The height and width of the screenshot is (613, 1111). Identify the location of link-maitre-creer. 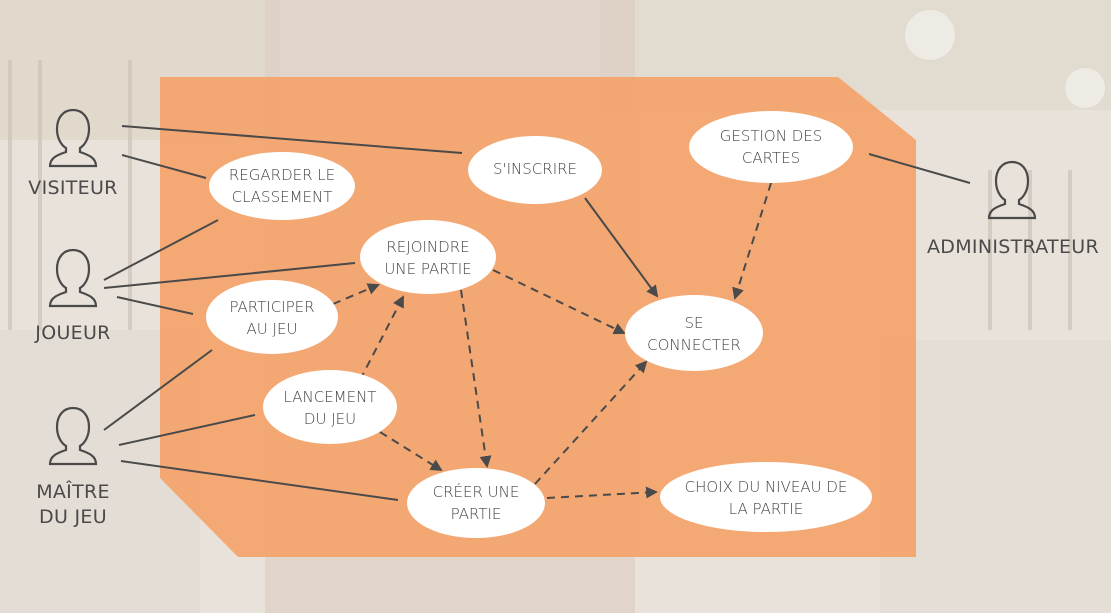
(259, 480).